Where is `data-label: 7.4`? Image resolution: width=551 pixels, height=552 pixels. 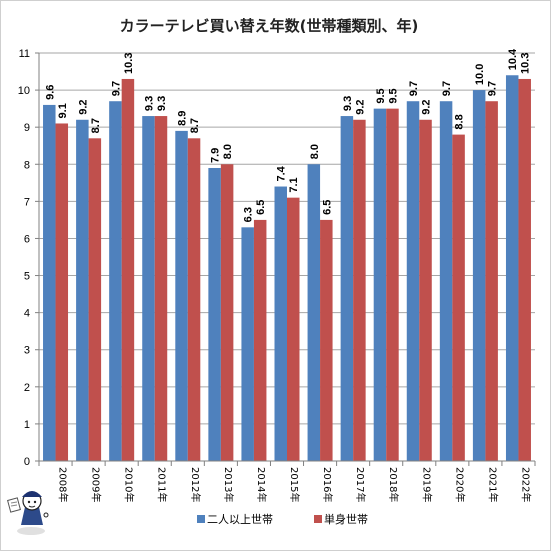
data-label: 7.4 is located at coordinates (282, 173).